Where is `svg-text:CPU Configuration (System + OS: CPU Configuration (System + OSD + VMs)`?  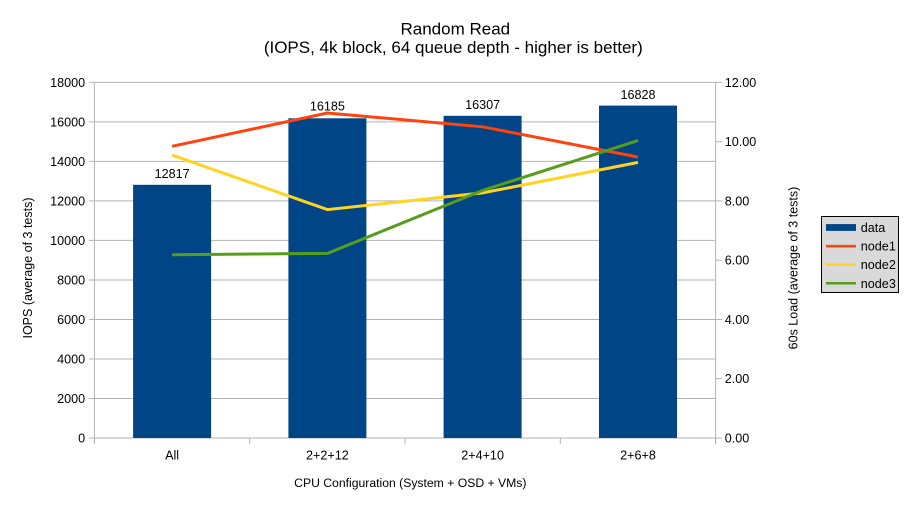 svg-text:CPU Configuration (System + OS: CPU Configuration (System + OSD + VMs) is located at coordinates (410, 483).